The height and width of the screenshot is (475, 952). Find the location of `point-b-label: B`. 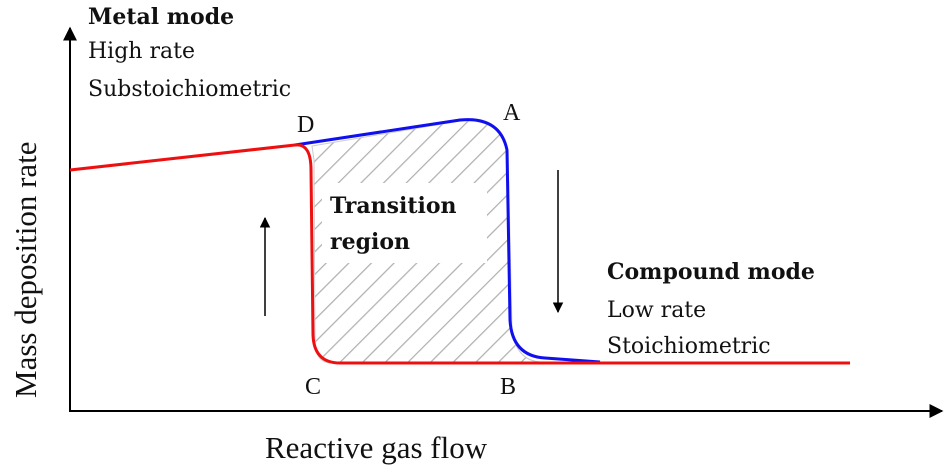

point-b-label: B is located at coordinates (508, 387).